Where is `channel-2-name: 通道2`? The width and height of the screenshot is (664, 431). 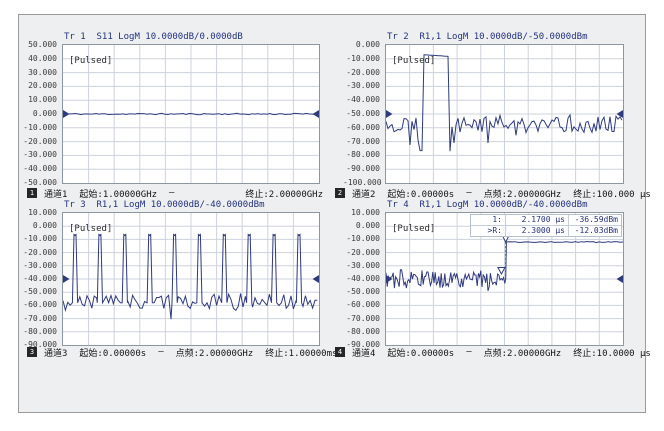
channel-2-name: 通道2 is located at coordinates (364, 194).